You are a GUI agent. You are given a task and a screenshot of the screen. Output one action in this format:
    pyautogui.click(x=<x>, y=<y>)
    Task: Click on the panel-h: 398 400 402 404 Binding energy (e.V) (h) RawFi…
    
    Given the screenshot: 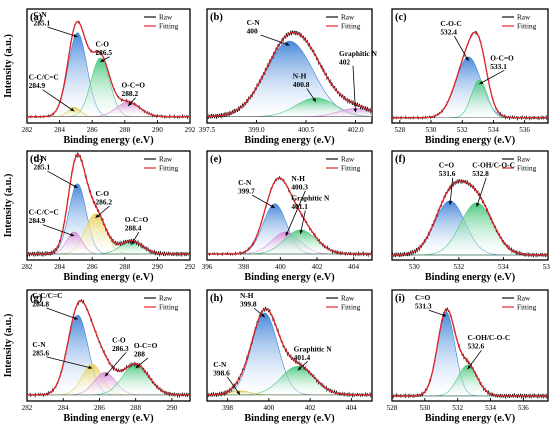 What is the action you would take?
    pyautogui.click(x=289, y=356)
    